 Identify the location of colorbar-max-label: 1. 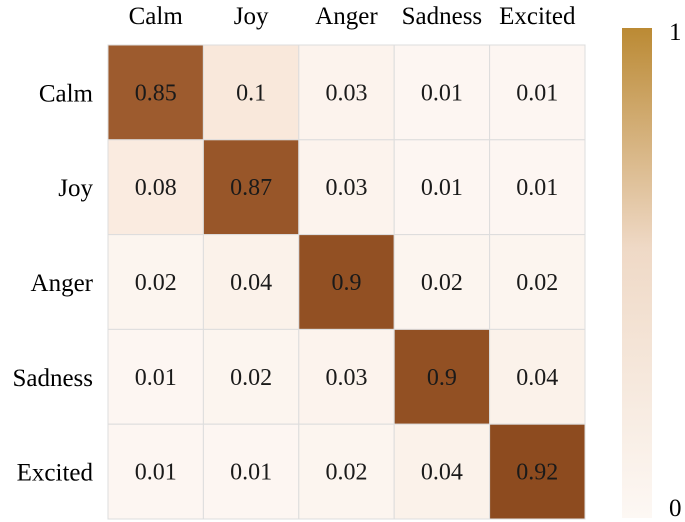
(675, 32).